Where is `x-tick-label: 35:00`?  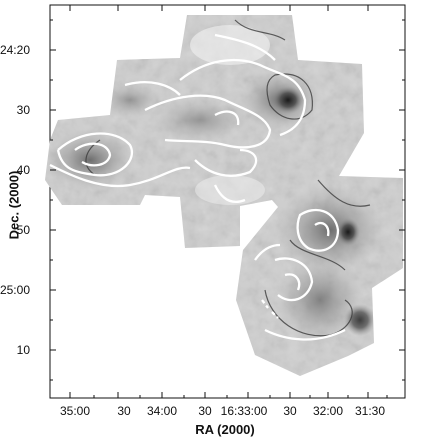
x-tick-label: 35:00 is located at coordinates (75, 411).